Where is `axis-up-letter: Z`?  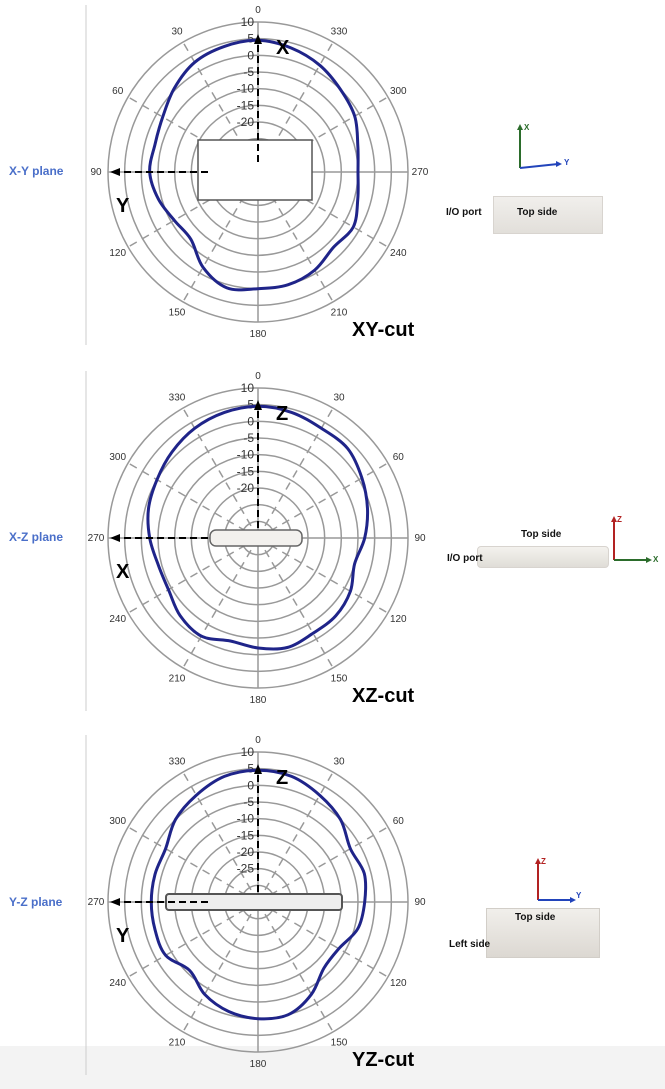
axis-up-letter: Z is located at coordinates (282, 778).